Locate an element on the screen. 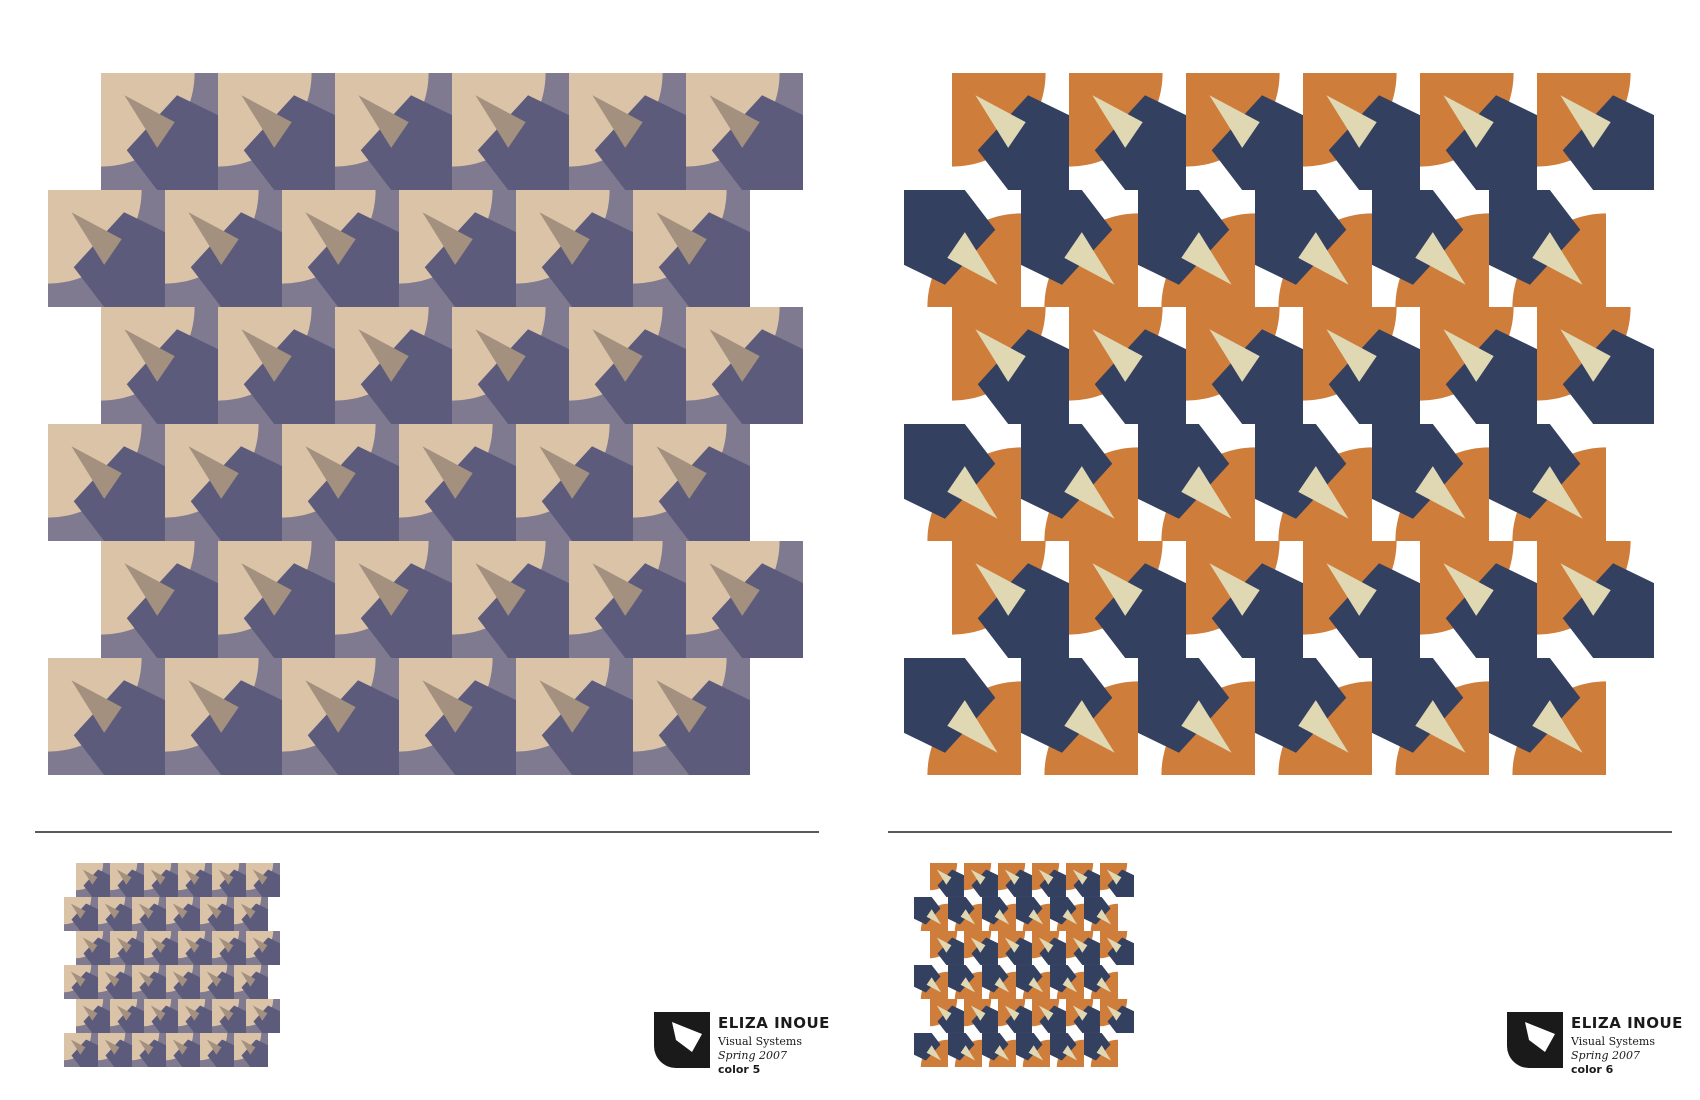 The width and height of the screenshot is (1700, 1100). pattern-color-5-thumbnail is located at coordinates (172, 965).